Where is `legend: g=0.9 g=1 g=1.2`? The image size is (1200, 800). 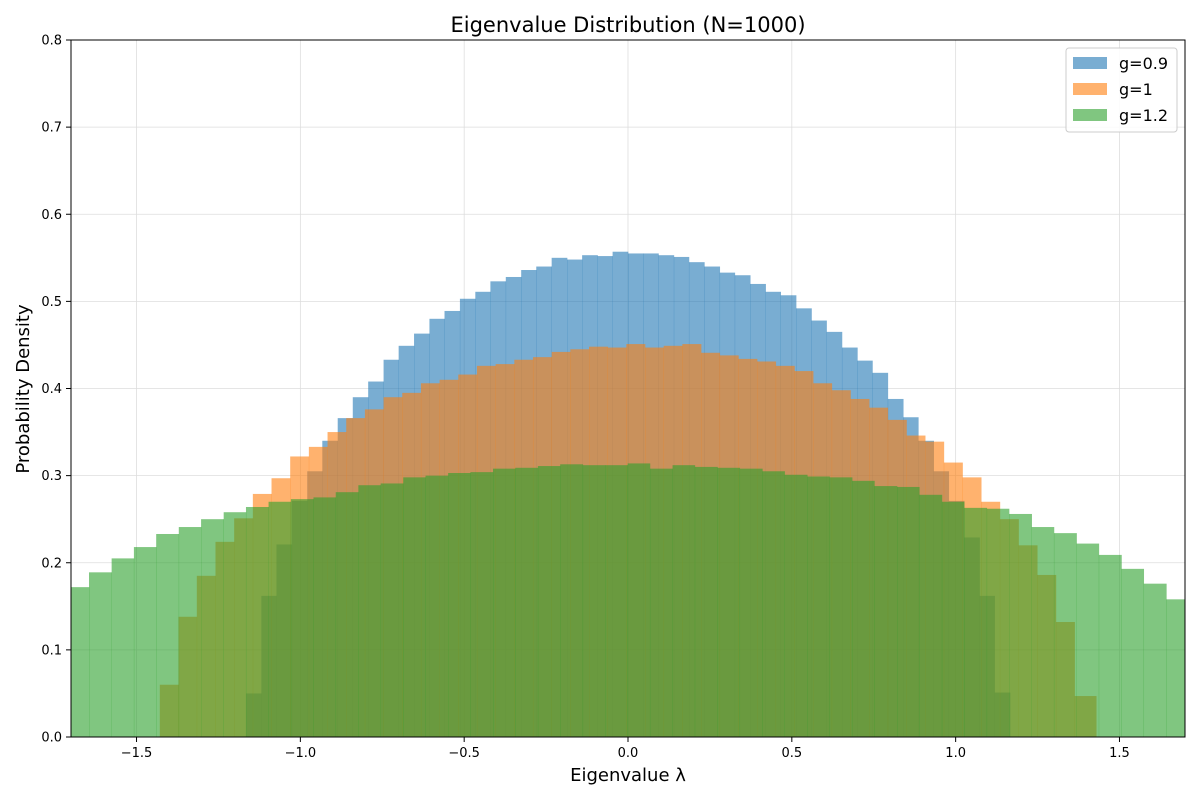
legend: g=0.9 g=1 g=1.2 is located at coordinates (1121, 90).